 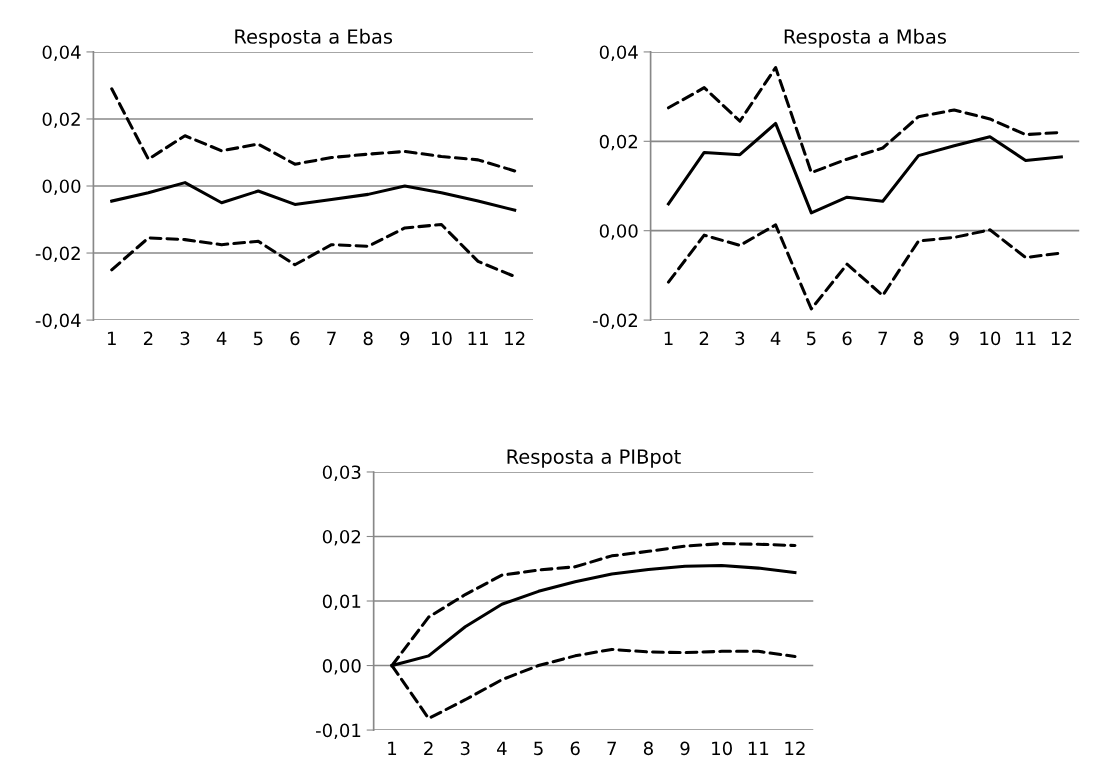 I want to click on y-tick-label: -0,04, so click(x=58, y=321).